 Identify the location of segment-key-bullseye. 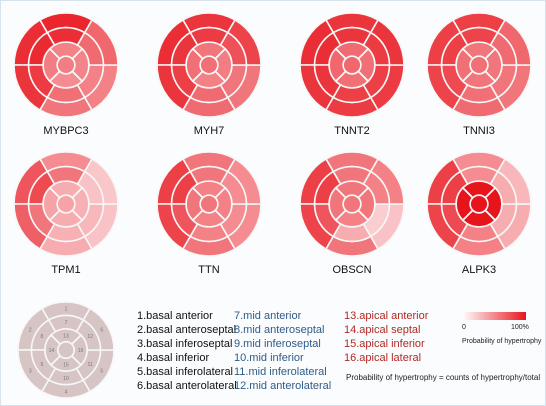
(66, 350).